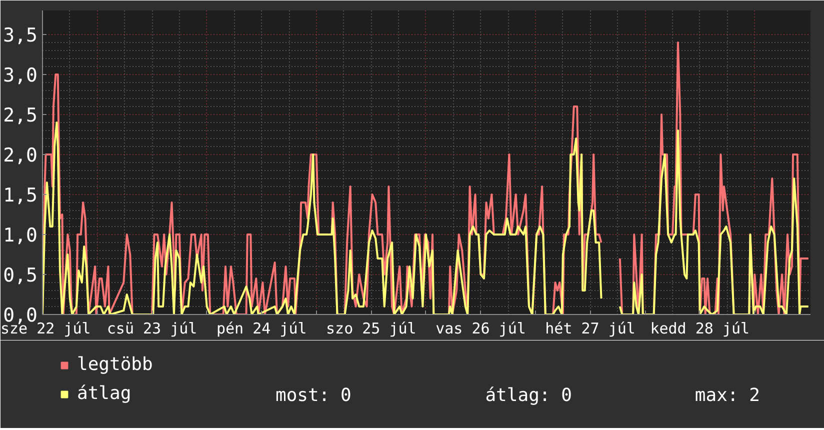 This screenshot has height=430, width=824. Describe the element at coordinates (115, 364) in the screenshot. I see `legend-label: legtöbb` at that location.